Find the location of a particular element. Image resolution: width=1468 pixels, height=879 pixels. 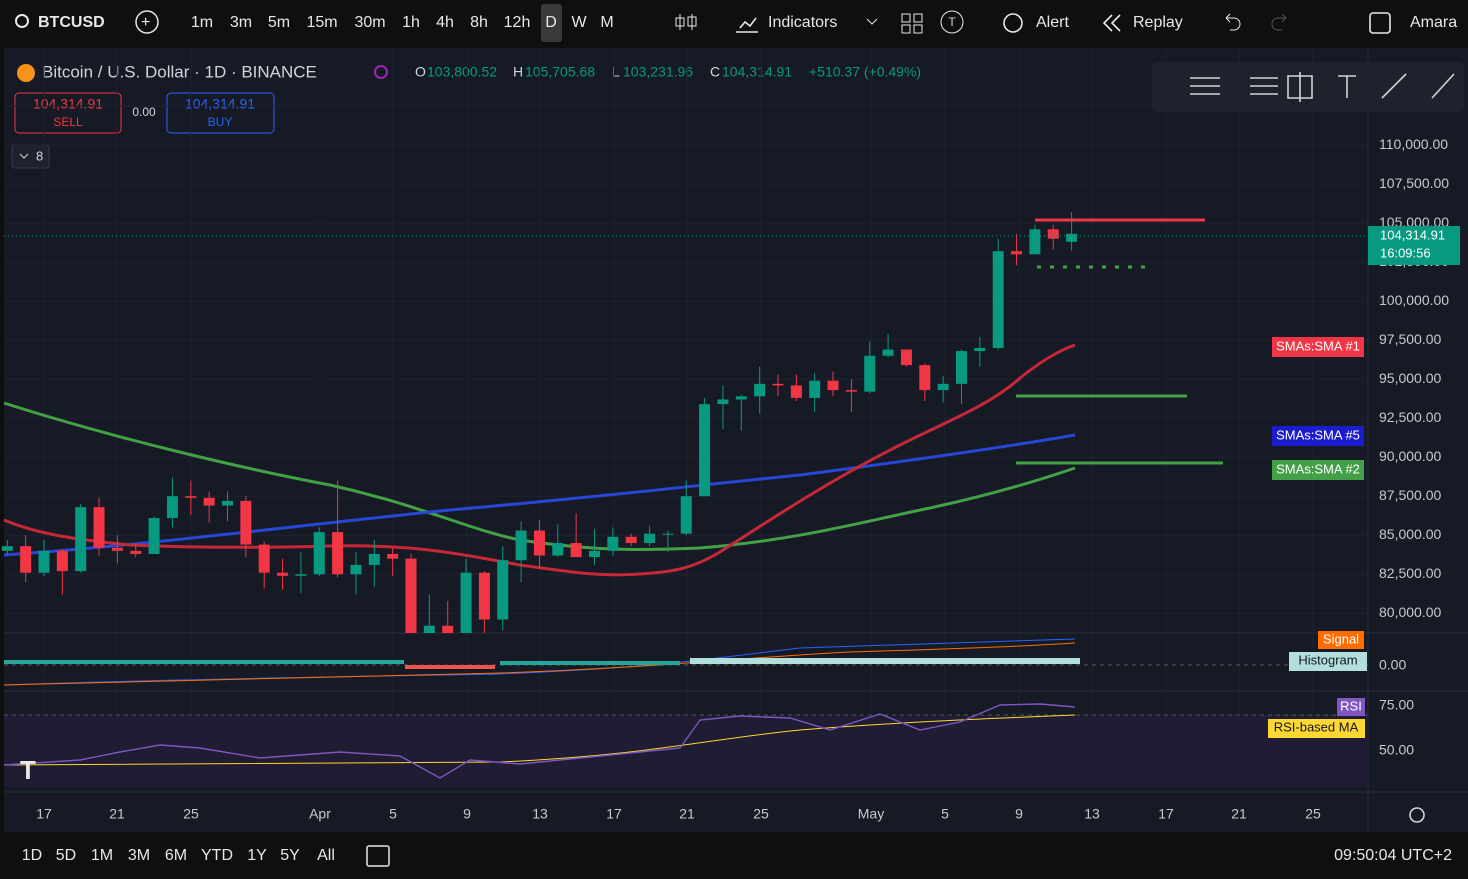

last-price-box is located at coordinates (1414, 245).